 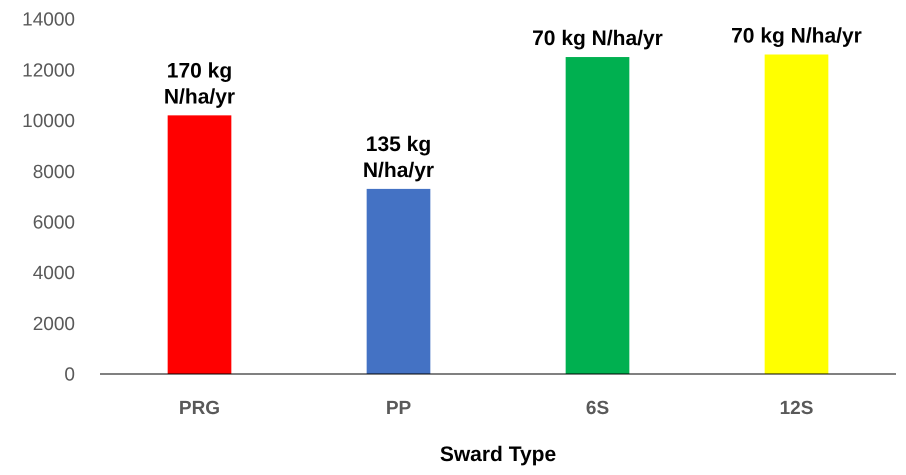 I want to click on annotation: 170 kg N/ha/yr, so click(x=200, y=83).